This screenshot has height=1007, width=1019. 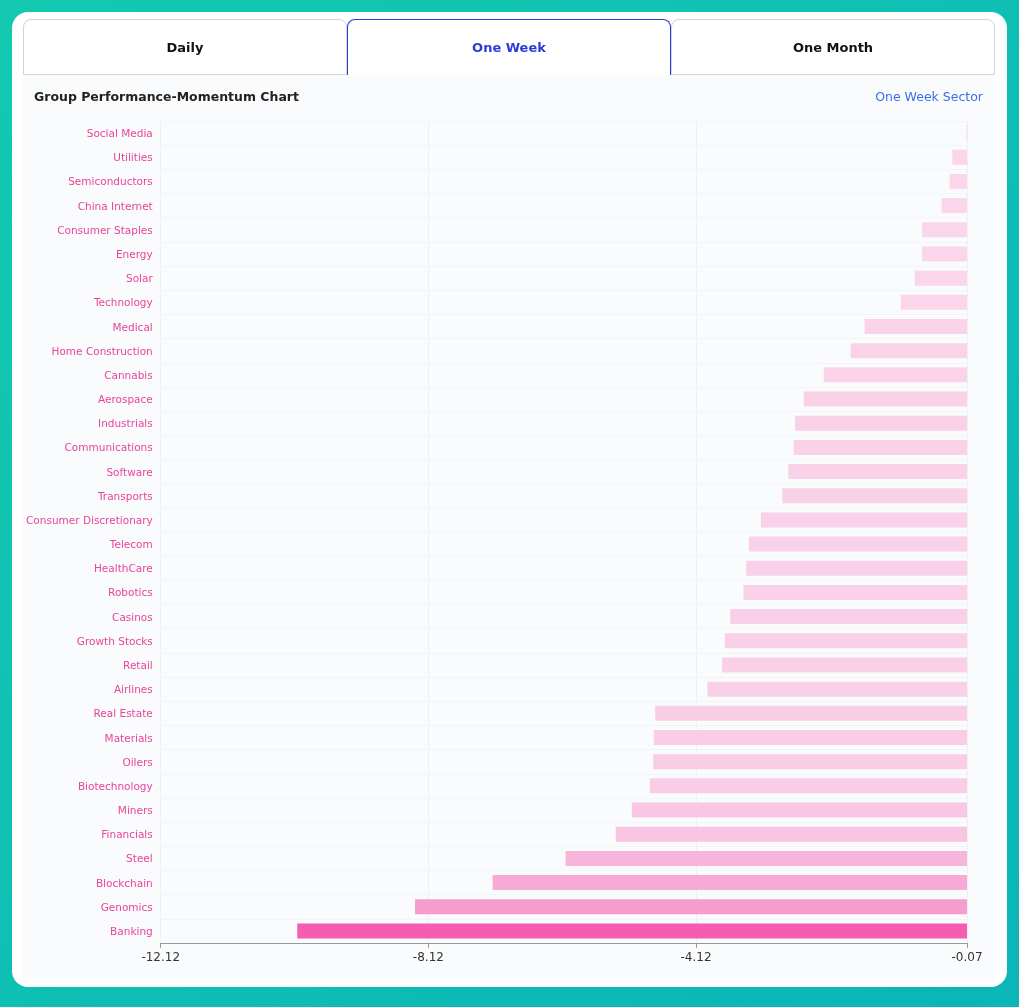 I want to click on y-tick-label: Financials, so click(x=127, y=834).